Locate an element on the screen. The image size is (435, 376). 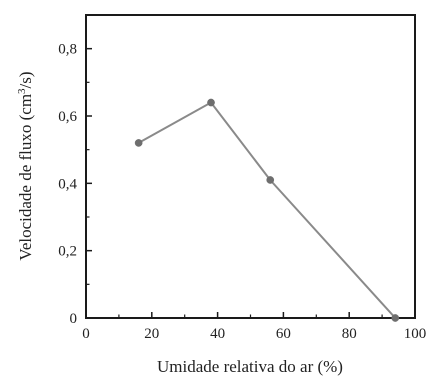
x-tick-label: 40 is located at coordinates (217, 334).